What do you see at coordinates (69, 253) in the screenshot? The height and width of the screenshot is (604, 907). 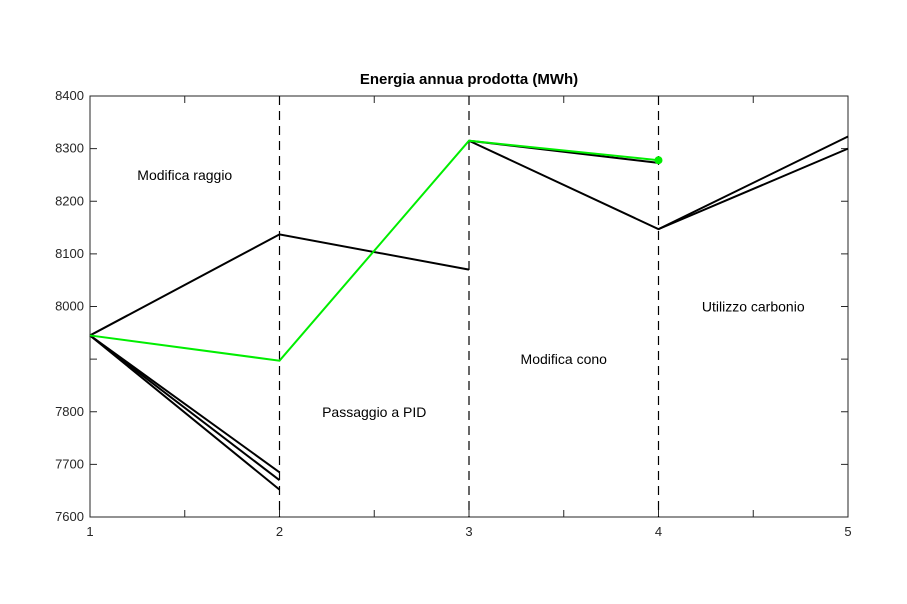 I see `y-tick-label: 8100` at bounding box center [69, 253].